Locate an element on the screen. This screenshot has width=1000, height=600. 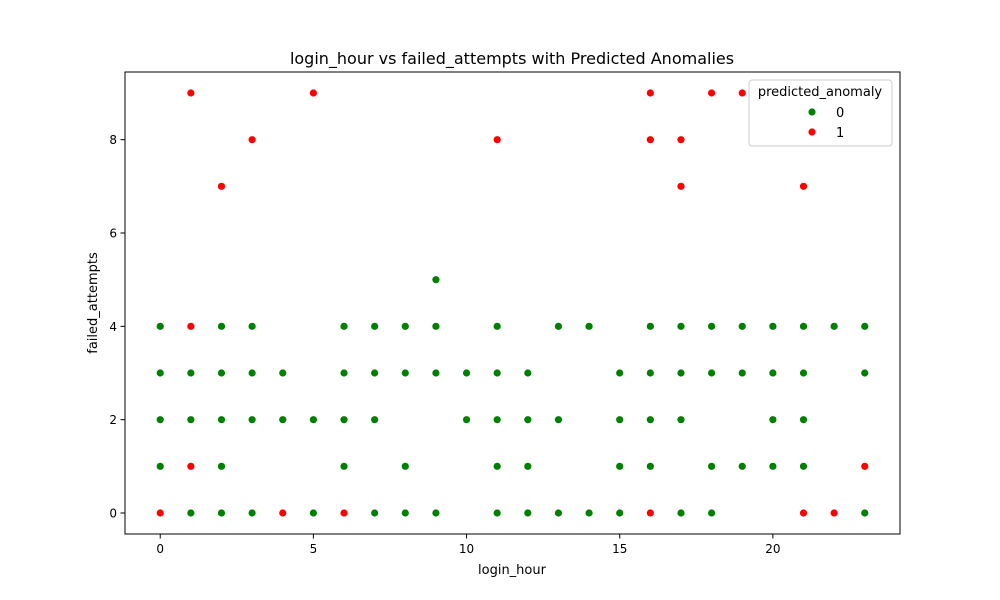
y-tick-label: 4 is located at coordinates (113, 327).